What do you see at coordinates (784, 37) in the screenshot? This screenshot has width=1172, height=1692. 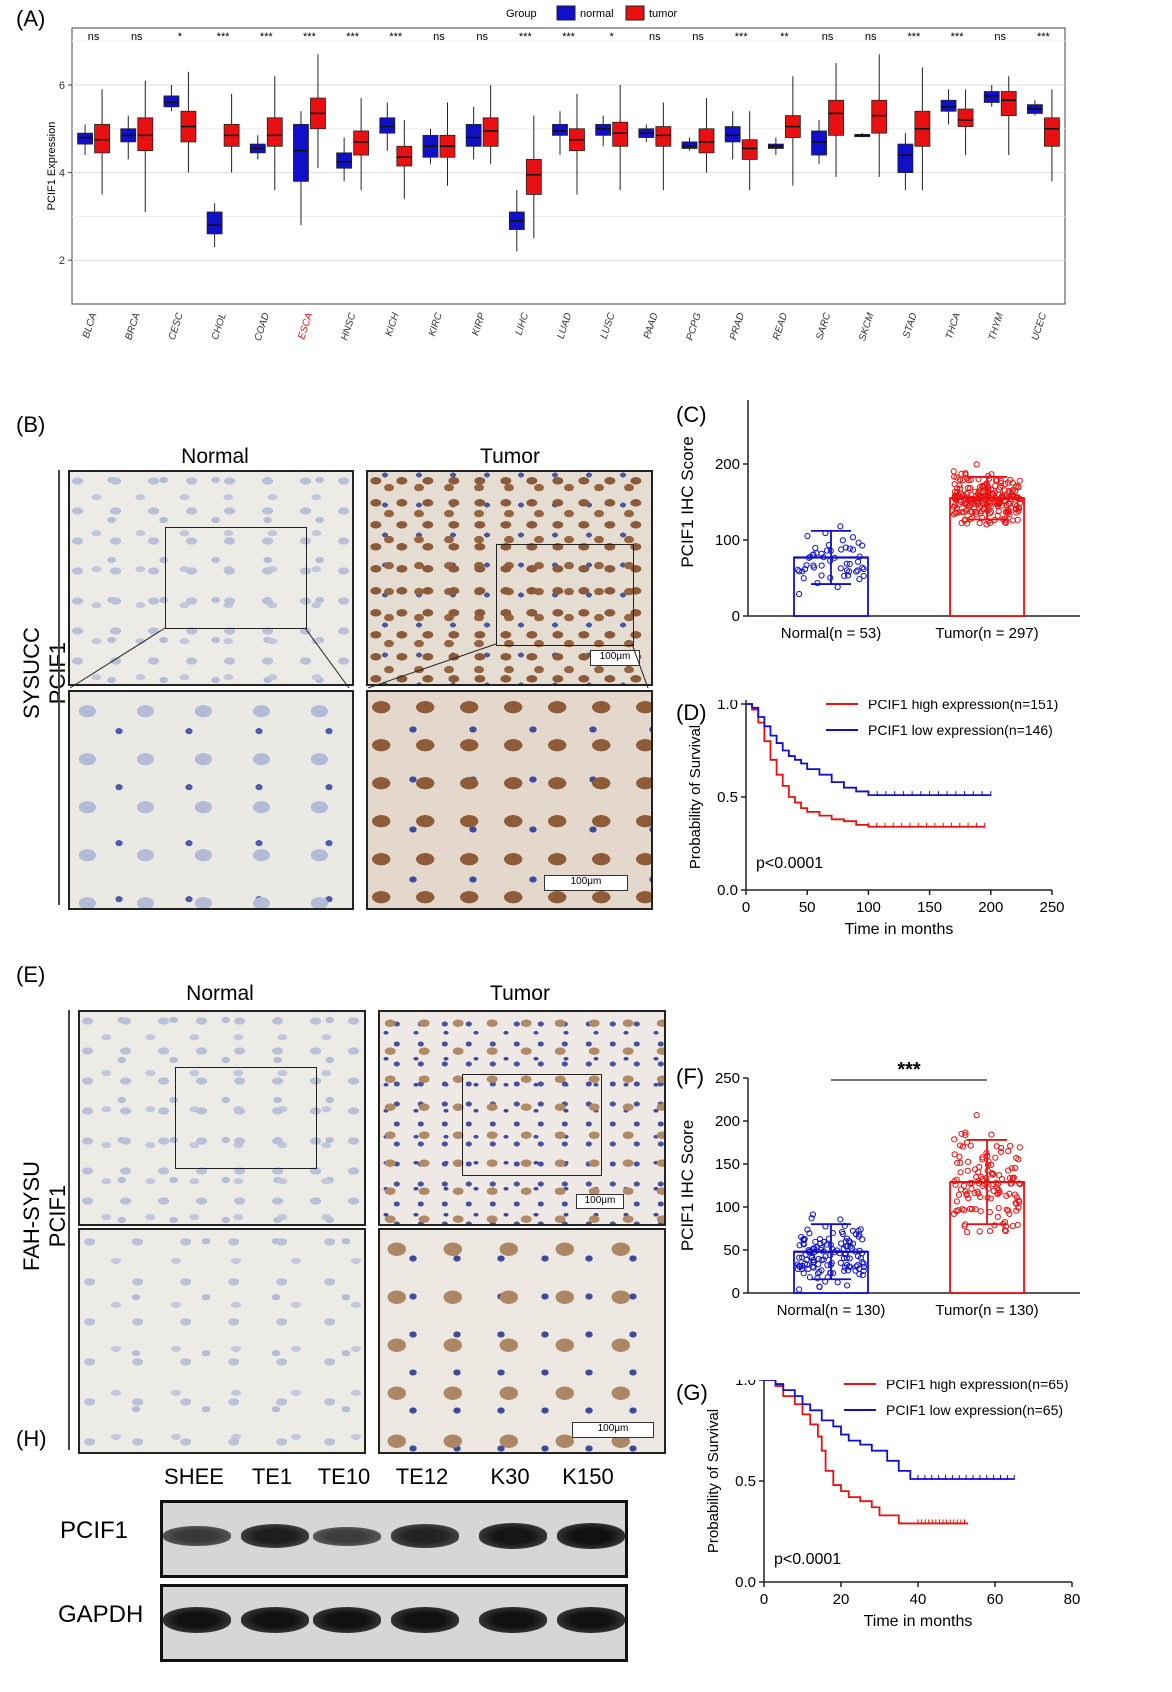 I see `significance-label: **` at bounding box center [784, 37].